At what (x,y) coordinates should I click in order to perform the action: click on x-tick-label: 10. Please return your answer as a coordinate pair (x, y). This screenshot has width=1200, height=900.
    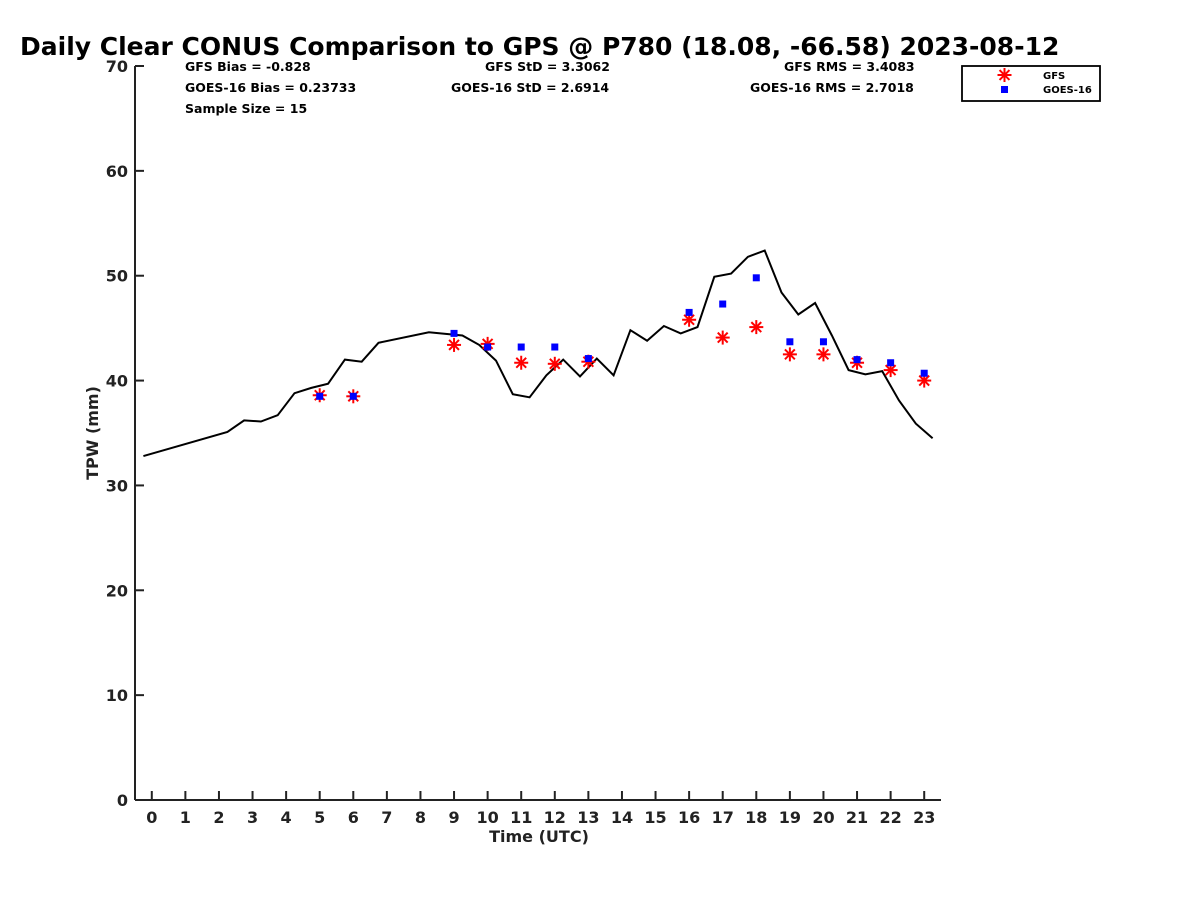
    Looking at the image, I should click on (487, 817).